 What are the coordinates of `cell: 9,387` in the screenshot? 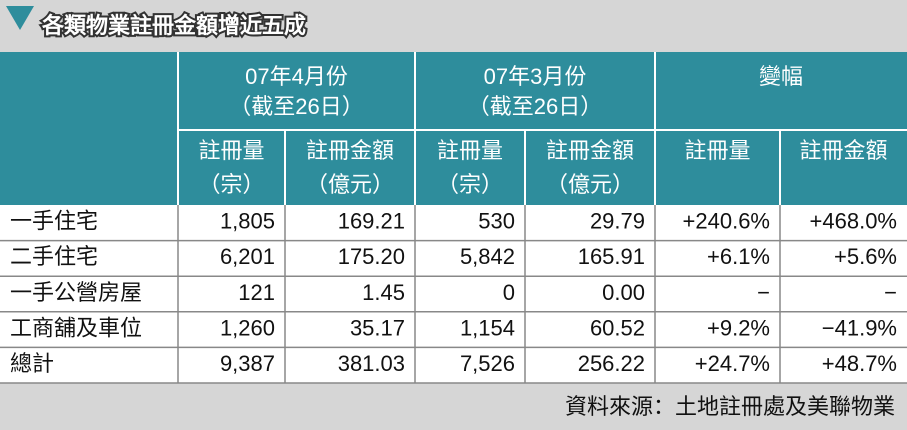 It's located at (247, 363).